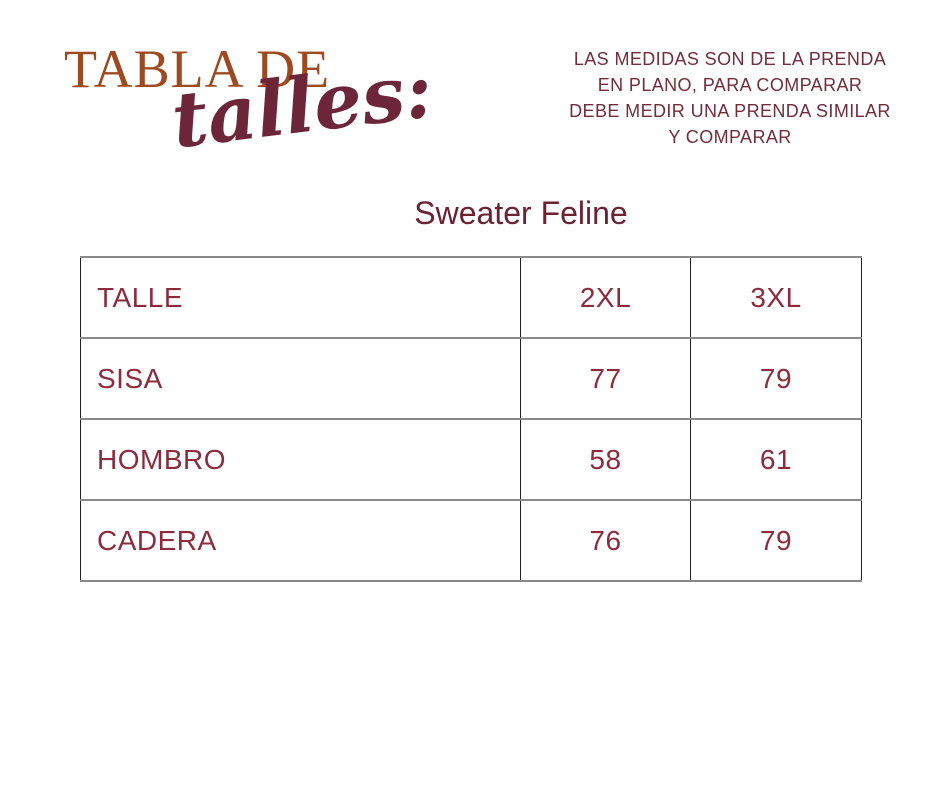  I want to click on table-header-row: TALLE 2XL 3XL, so click(471, 297).